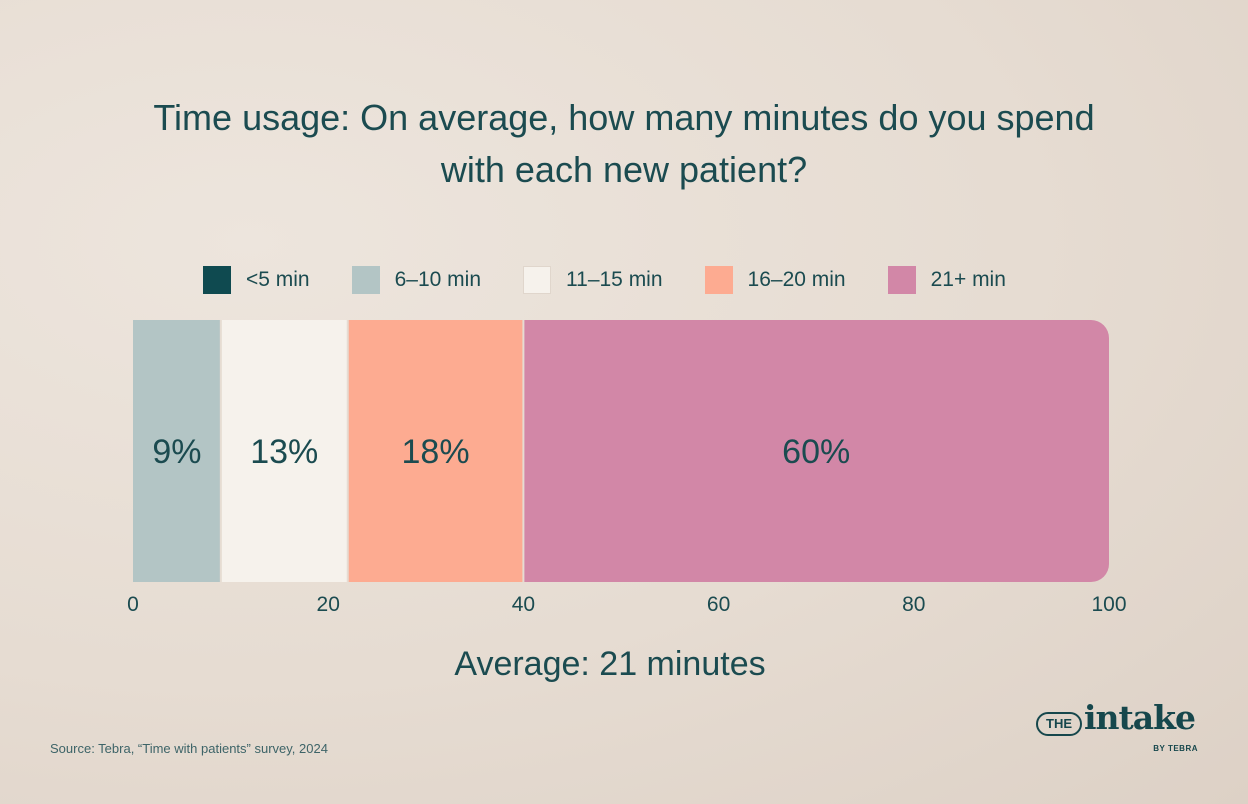  What do you see at coordinates (278, 279) in the screenshot?
I see `legend-label: <5 min` at bounding box center [278, 279].